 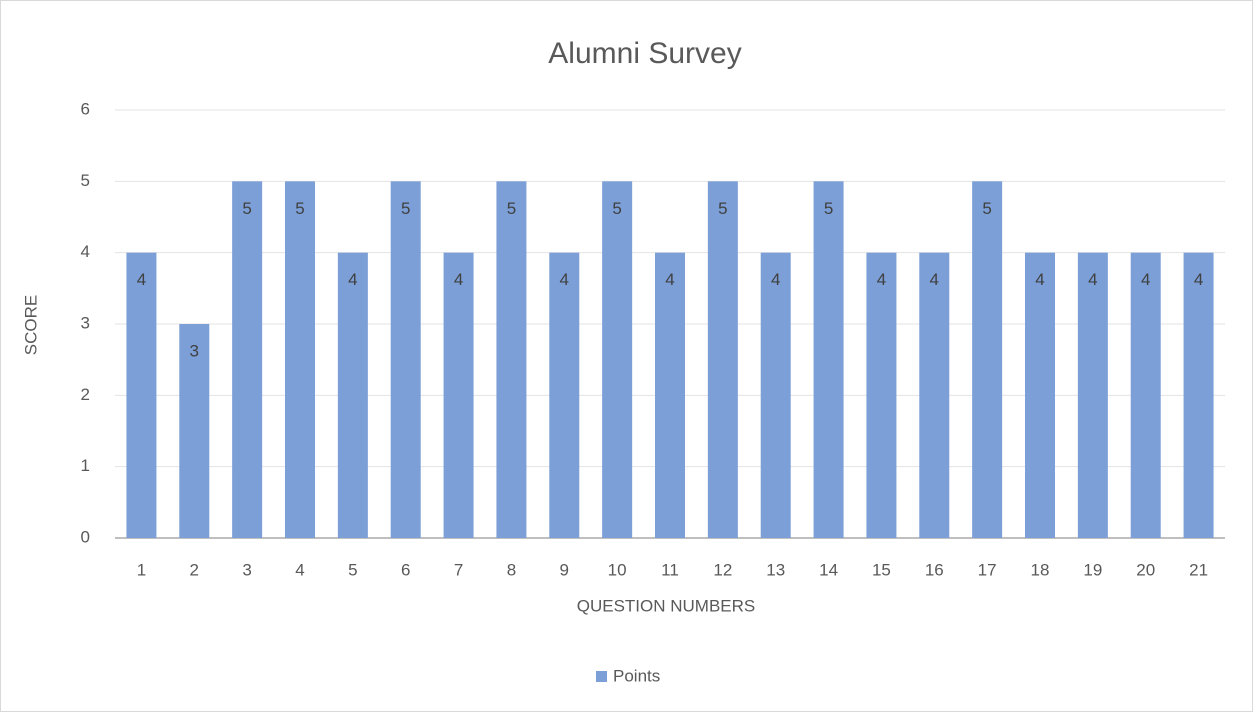 I want to click on x-tick-label: 7, so click(x=458, y=569).